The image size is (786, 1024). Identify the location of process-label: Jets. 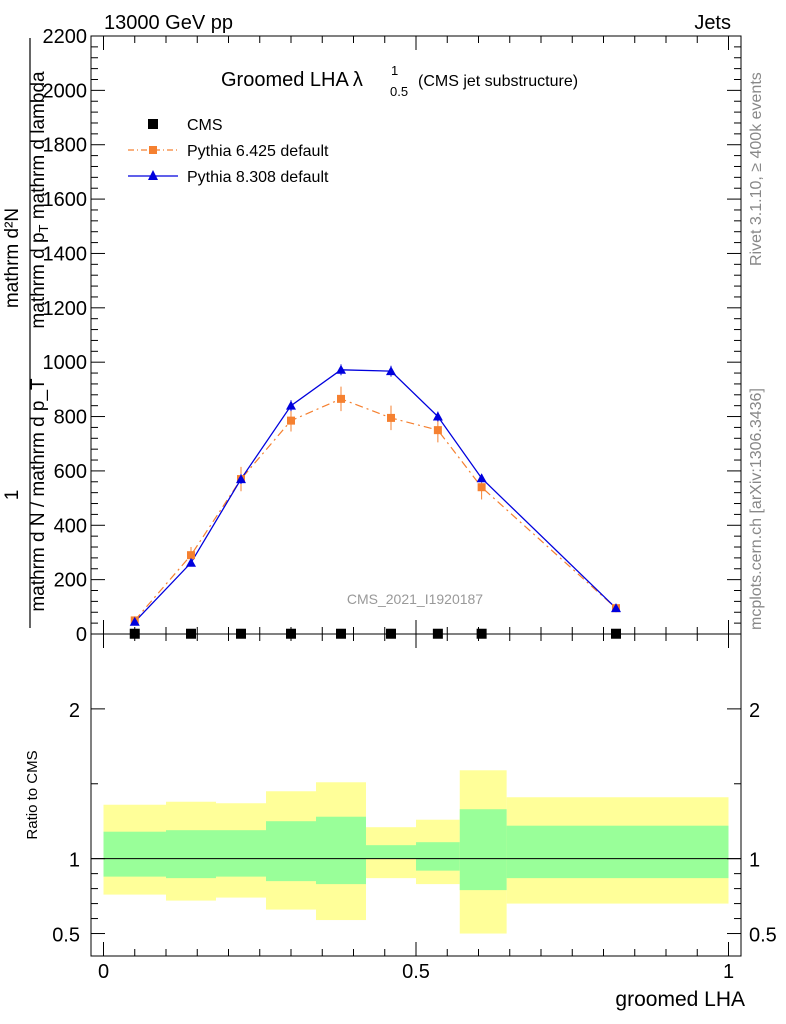
(712, 23).